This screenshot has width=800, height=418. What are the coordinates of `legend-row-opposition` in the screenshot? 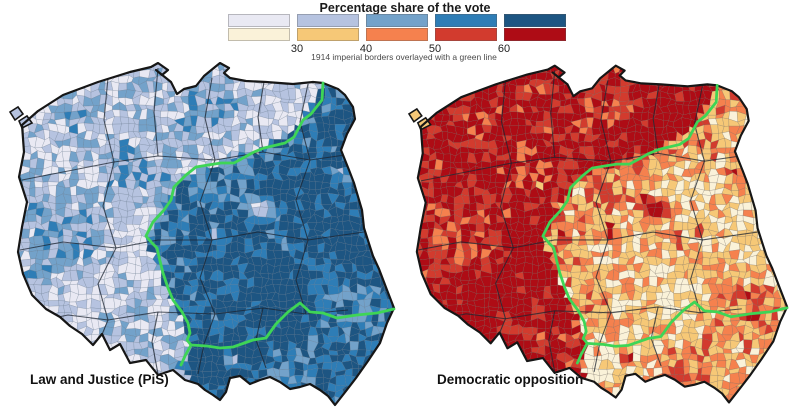 It's located at (397, 34).